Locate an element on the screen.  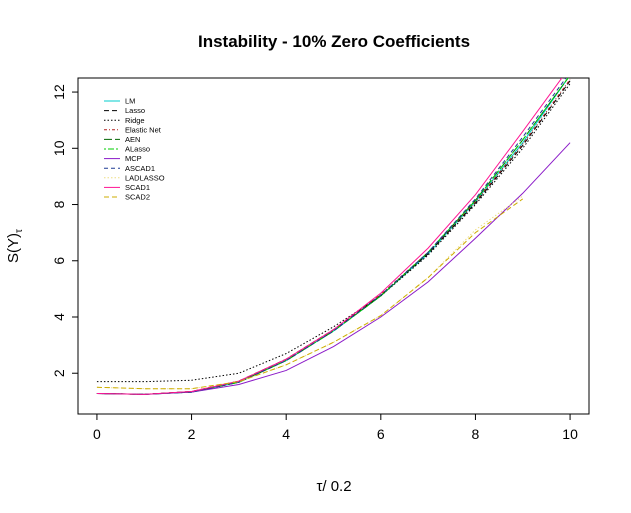
y-axis-label: S(Y)τ is located at coordinates (15, 246).